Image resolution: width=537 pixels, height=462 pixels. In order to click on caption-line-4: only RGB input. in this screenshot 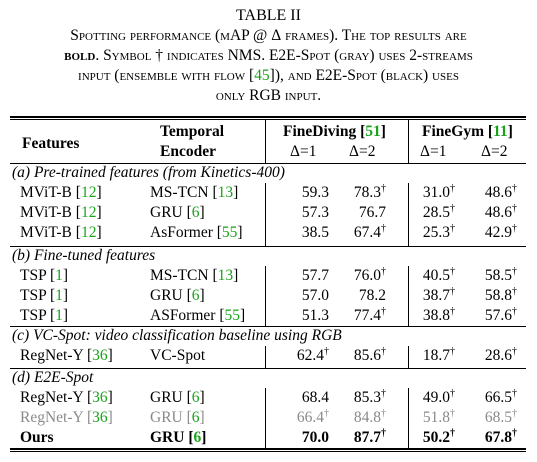, I will do `click(268, 95)`.